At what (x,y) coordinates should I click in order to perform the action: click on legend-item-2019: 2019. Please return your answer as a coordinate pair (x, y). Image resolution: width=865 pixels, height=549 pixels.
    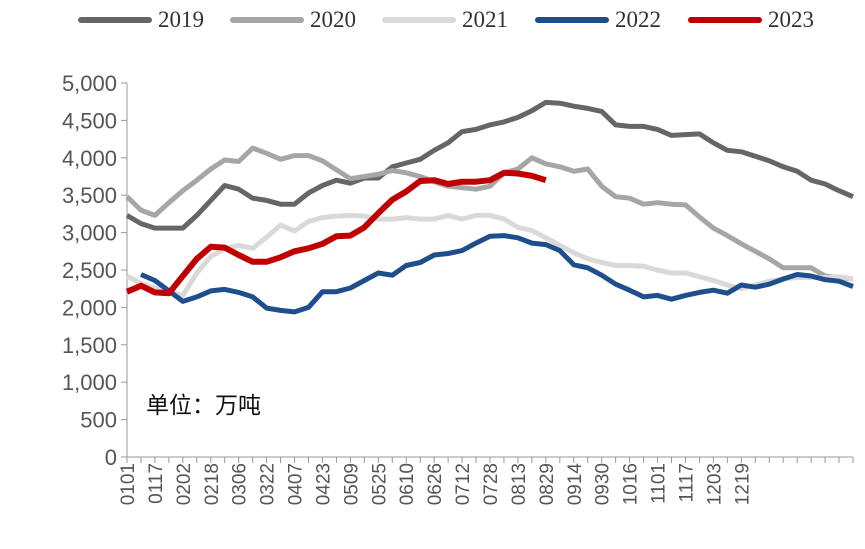
    Looking at the image, I should click on (141, 20).